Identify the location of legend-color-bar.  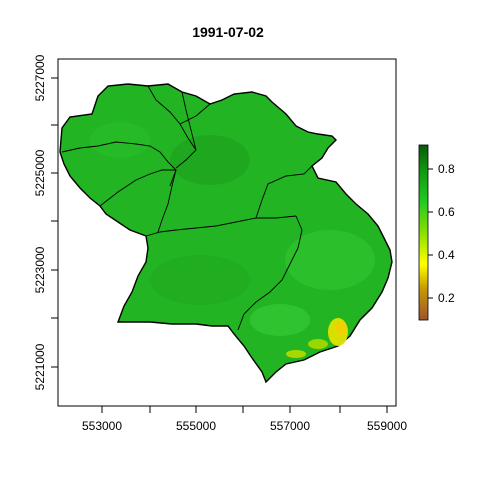
(423, 232).